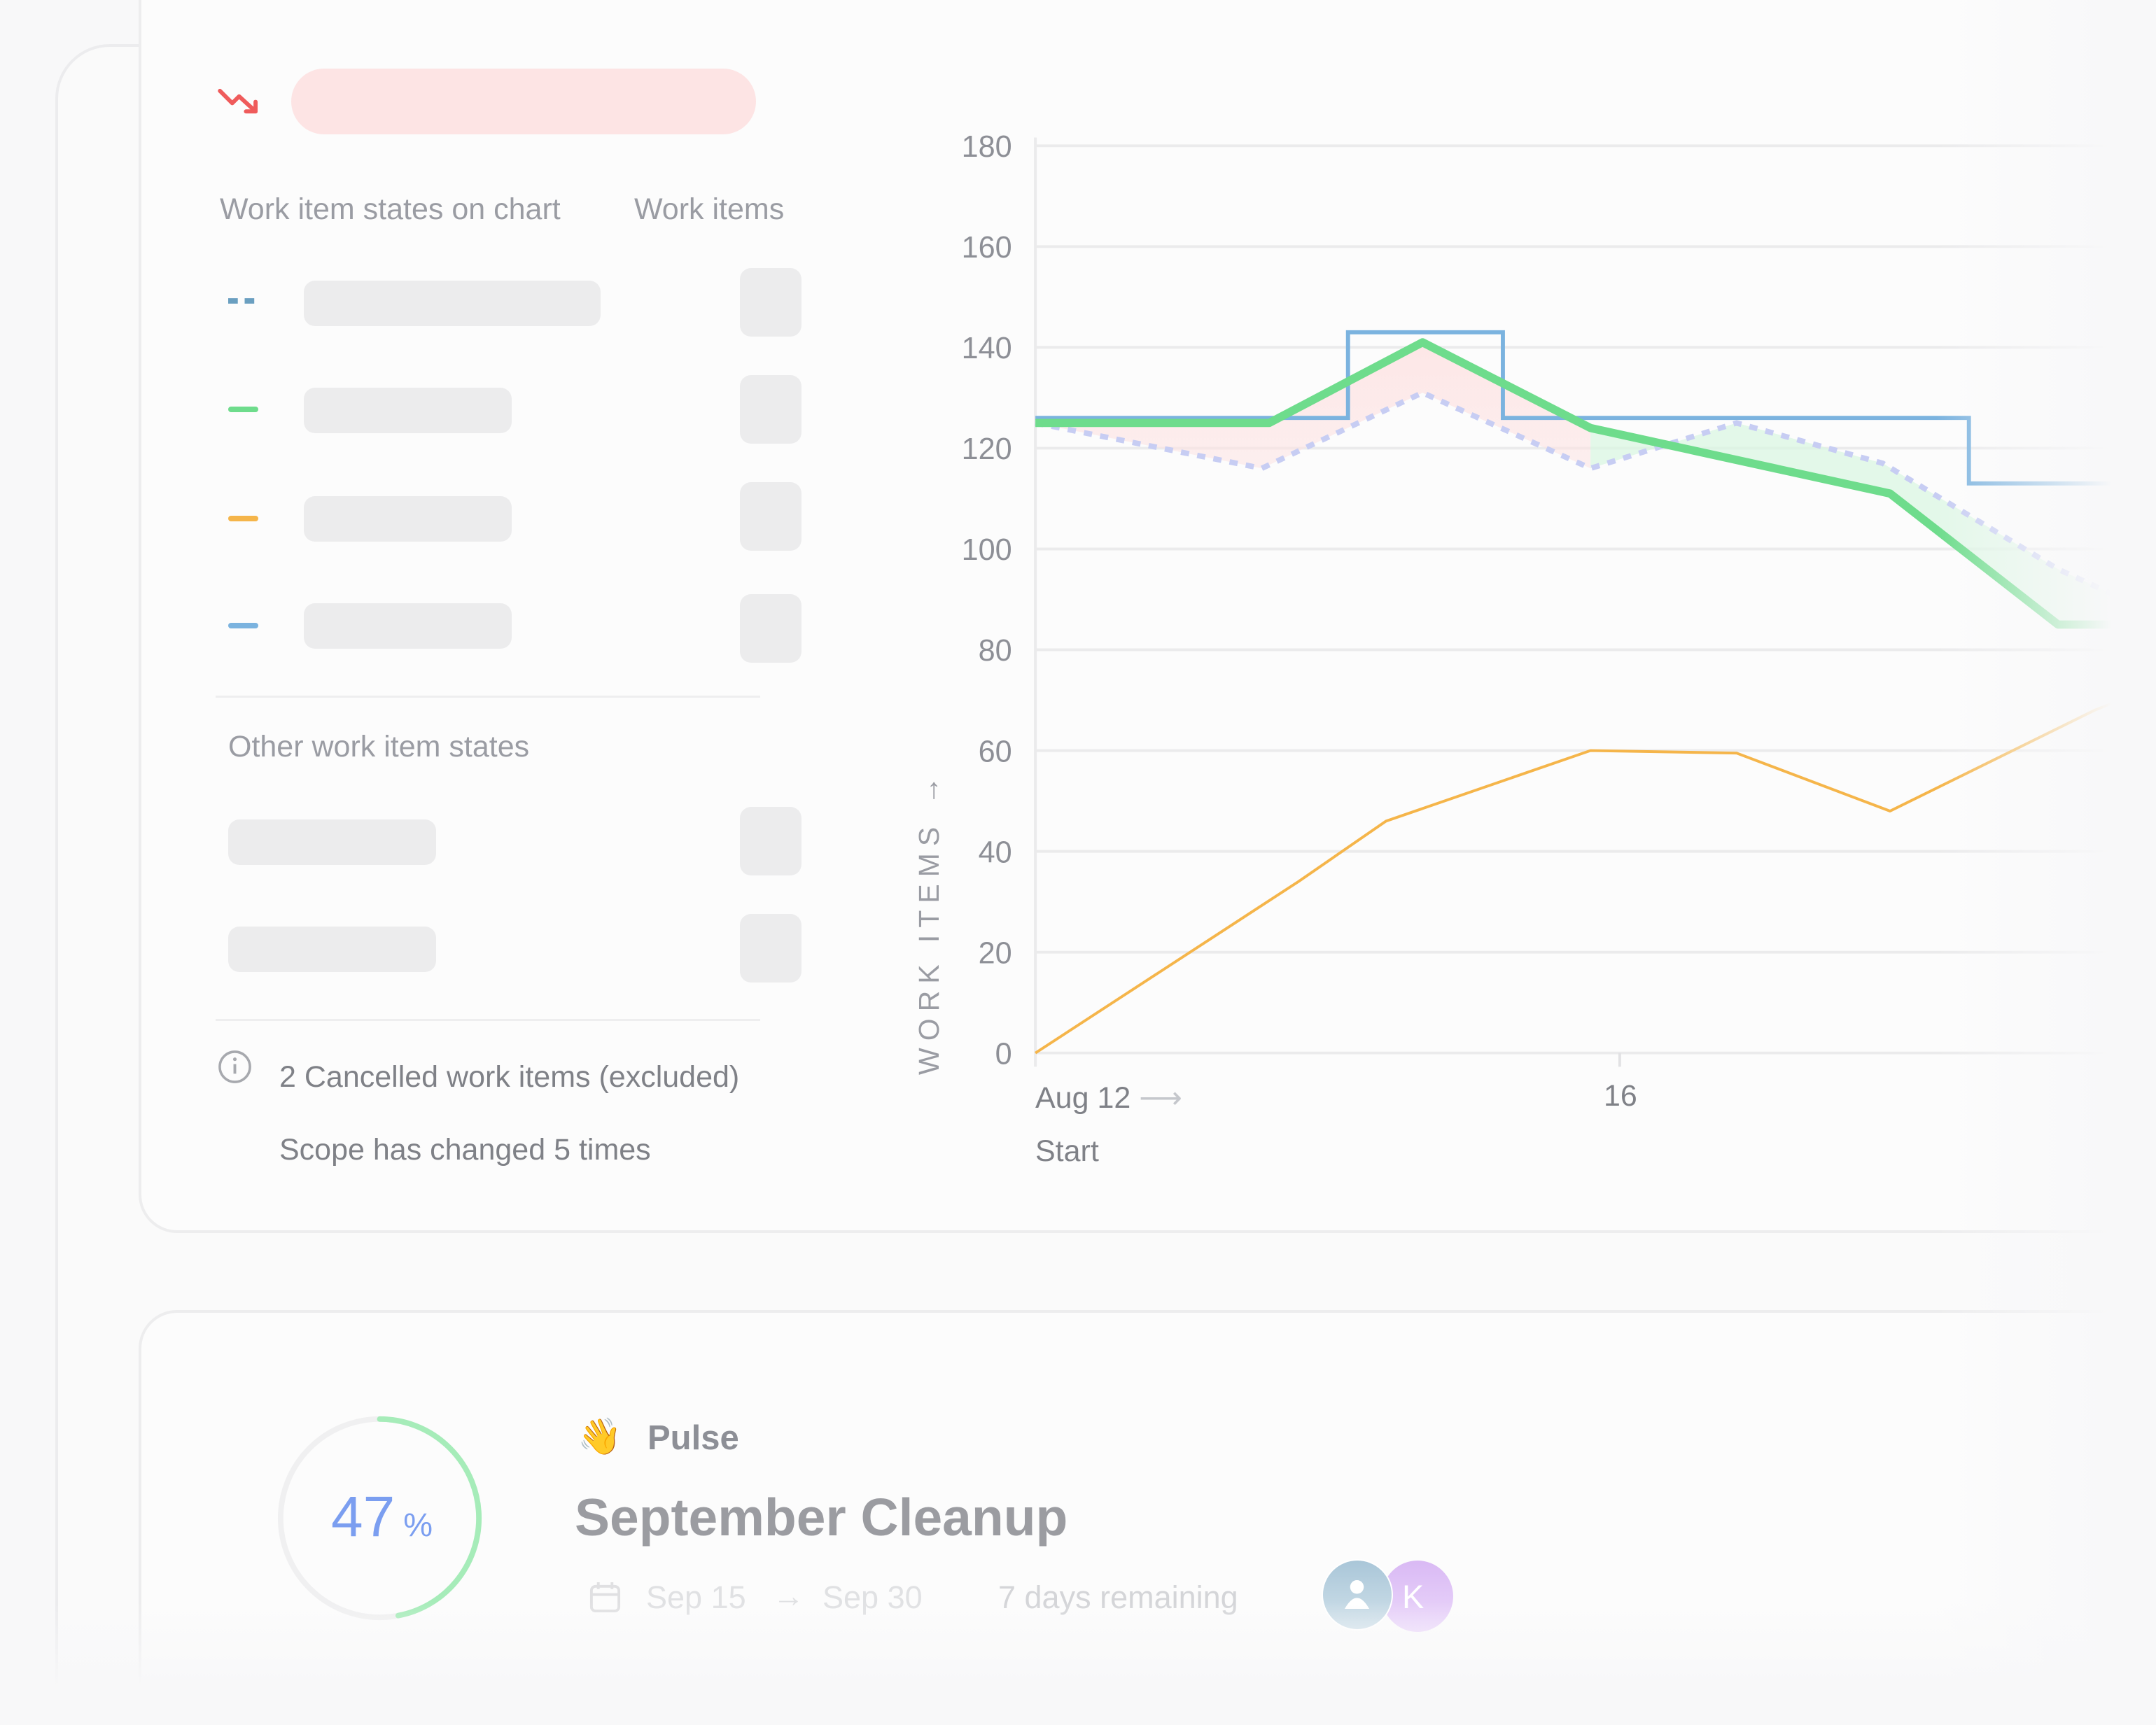  What do you see at coordinates (363, 1517) in the screenshot?
I see `progress-number: 47` at bounding box center [363, 1517].